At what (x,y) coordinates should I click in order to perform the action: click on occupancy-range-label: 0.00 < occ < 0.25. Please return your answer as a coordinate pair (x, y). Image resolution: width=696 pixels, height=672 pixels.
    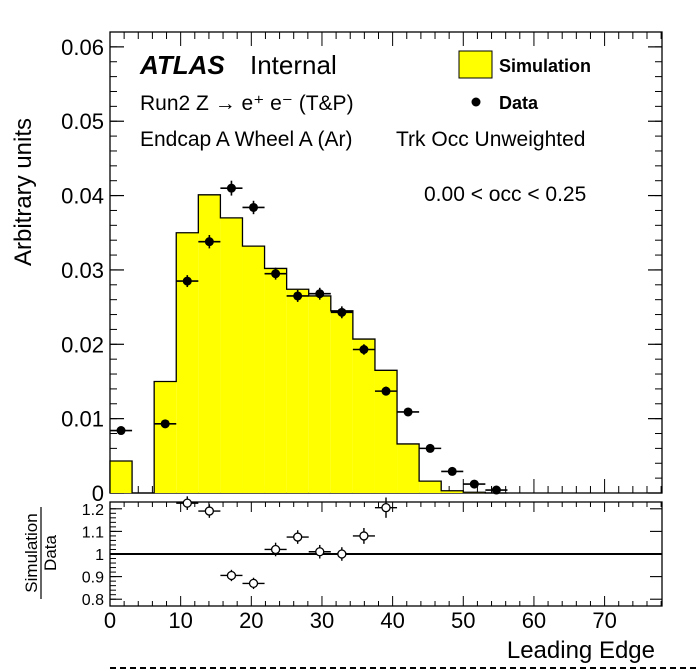
    Looking at the image, I should click on (505, 194).